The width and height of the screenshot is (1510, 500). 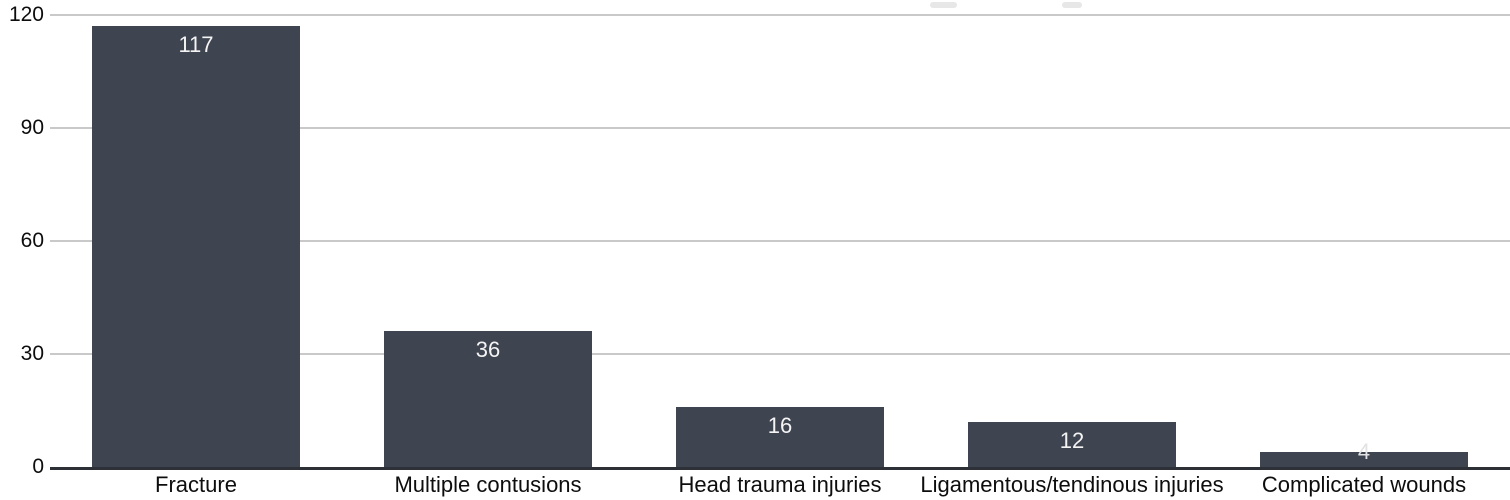 What do you see at coordinates (943, 5) in the screenshot?
I see `top-artifact-mark-left` at bounding box center [943, 5].